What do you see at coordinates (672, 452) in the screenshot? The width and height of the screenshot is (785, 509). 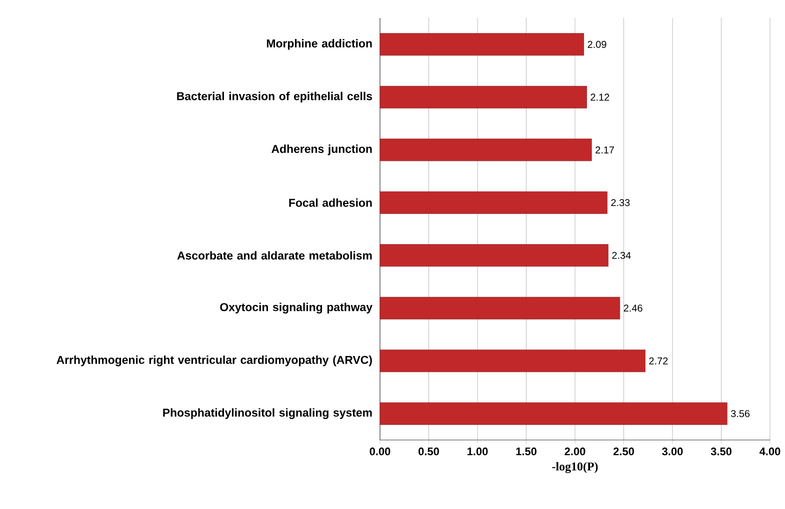 I see `x-tick-label: 3.00` at bounding box center [672, 452].